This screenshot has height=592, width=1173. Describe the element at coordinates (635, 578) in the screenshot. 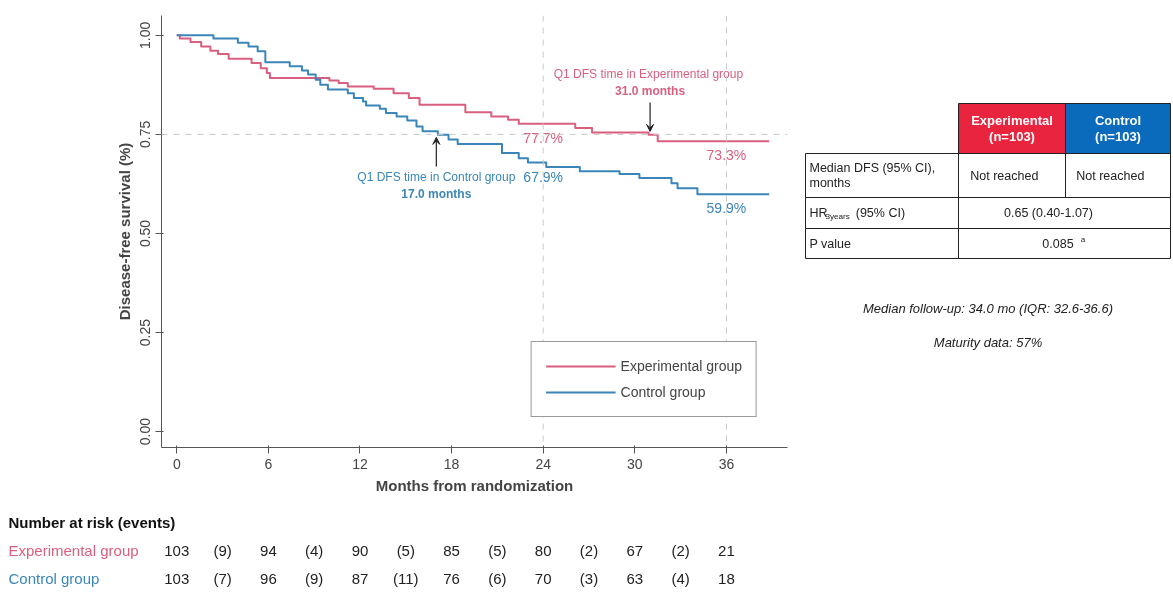

I see `text: 63` at that location.